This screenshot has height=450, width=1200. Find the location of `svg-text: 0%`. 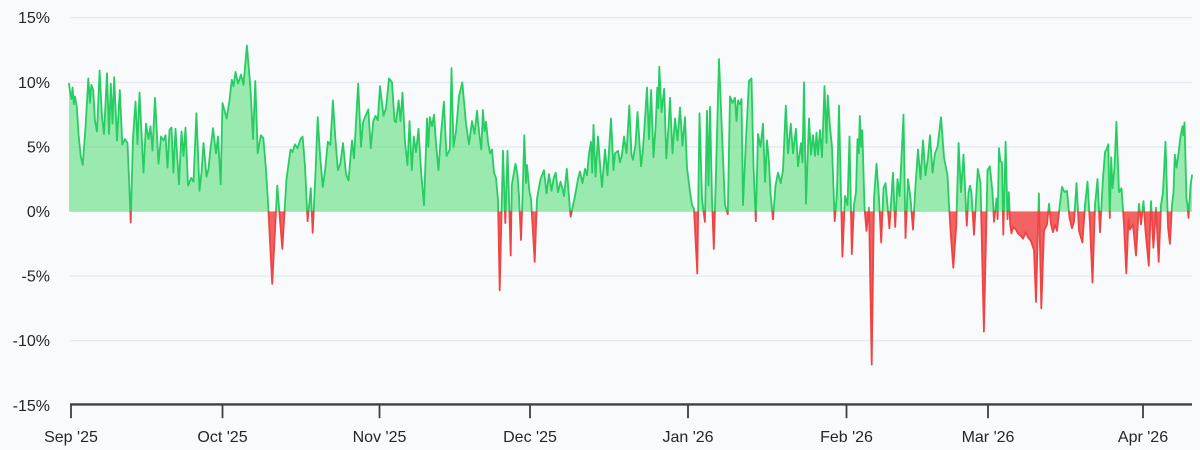

svg-text: 0% is located at coordinates (38, 212).